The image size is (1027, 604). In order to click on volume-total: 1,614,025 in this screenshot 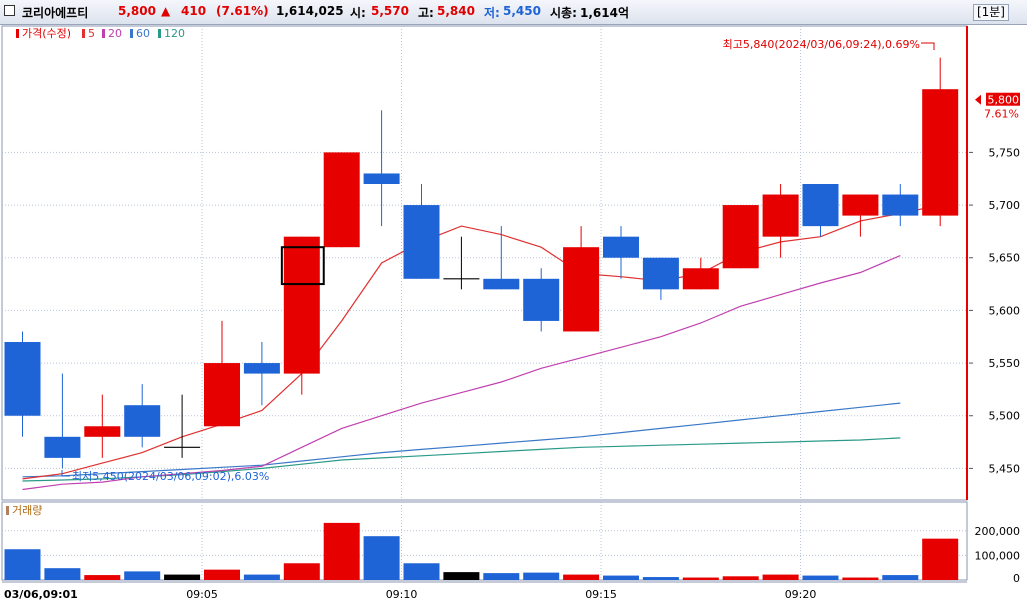, I will do `click(310, 11)`.